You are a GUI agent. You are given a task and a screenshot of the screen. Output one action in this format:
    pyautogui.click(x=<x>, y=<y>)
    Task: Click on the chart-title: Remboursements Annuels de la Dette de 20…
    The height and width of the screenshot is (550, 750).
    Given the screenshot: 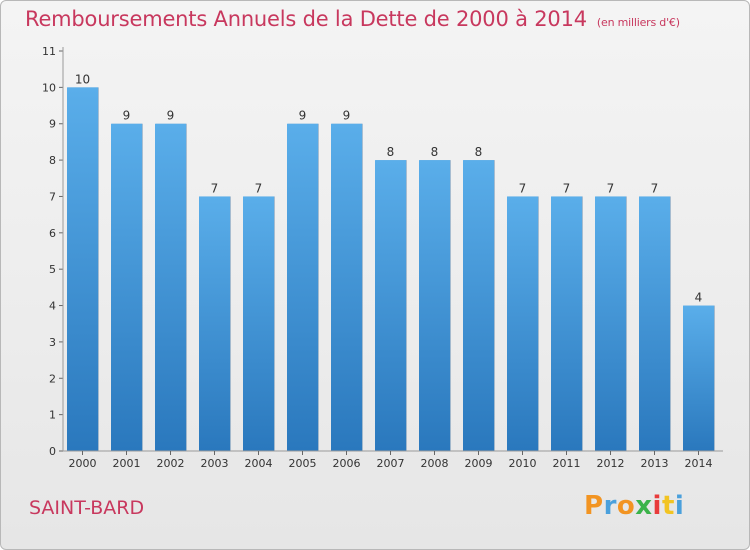 What is the action you would take?
    pyautogui.click(x=352, y=19)
    